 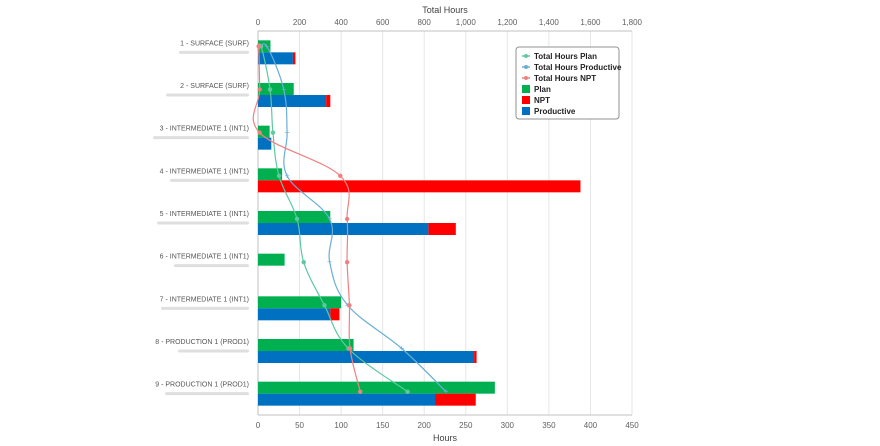 I want to click on top-tick-label: 1,000, so click(x=466, y=22).